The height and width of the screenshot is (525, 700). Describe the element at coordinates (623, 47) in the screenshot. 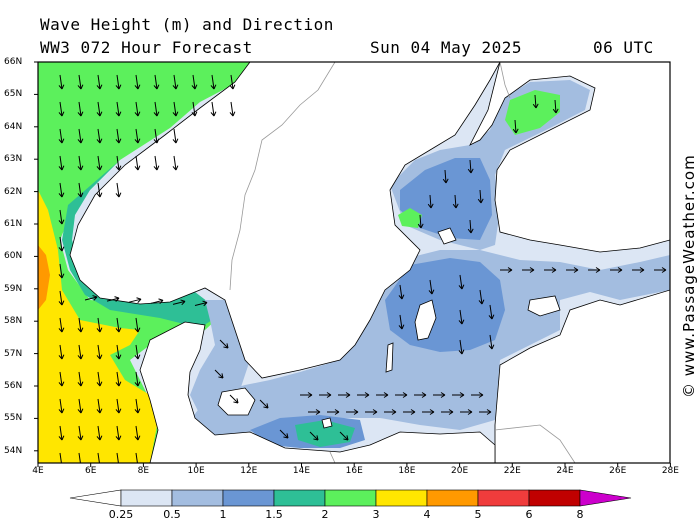

I see `forecast-time: 06 UTC` at that location.